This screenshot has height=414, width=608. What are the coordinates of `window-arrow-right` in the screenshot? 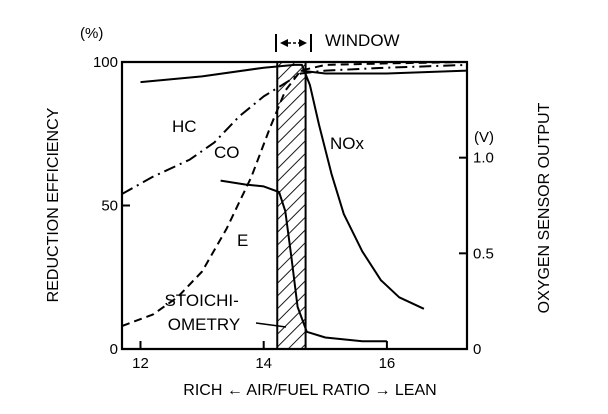 It's located at (303, 43).